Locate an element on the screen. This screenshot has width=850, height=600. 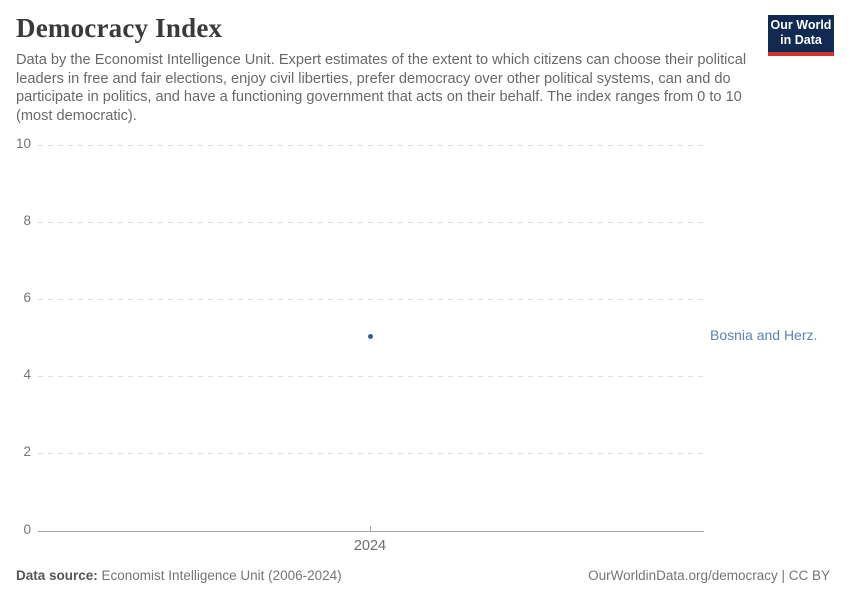
credit-link: OurWorldinData.org/democracy | CC BY is located at coordinates (709, 575).